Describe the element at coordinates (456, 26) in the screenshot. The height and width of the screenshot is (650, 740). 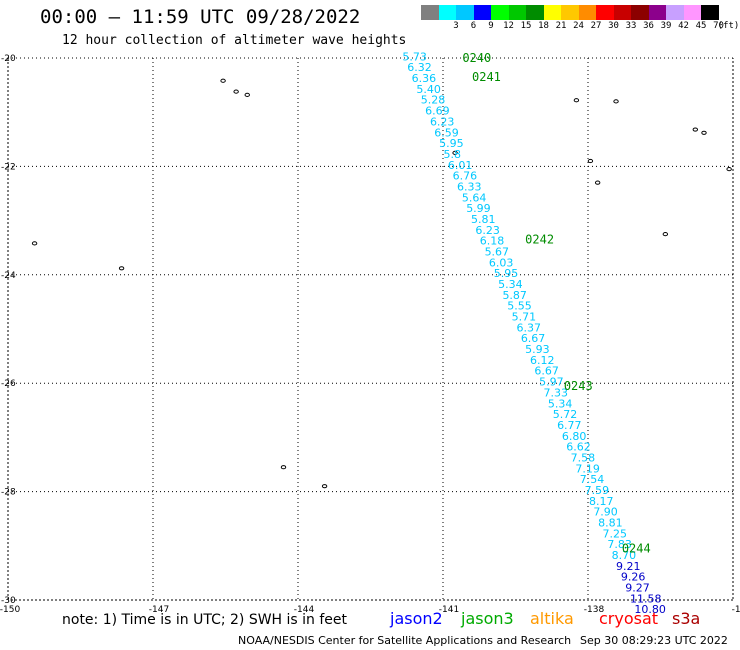
I see `legend-label: 3` at that location.